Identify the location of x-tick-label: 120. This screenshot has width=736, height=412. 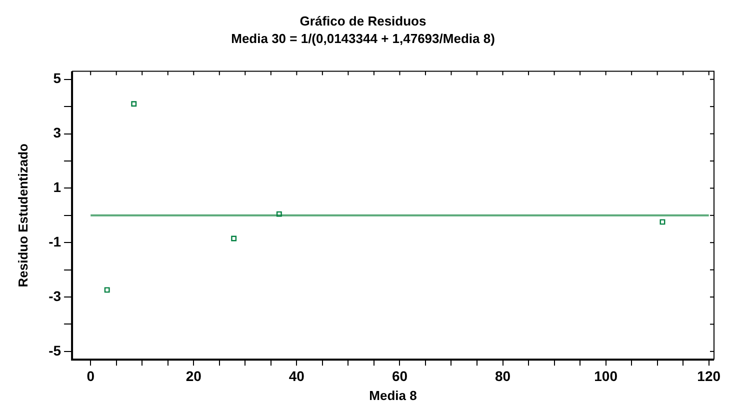
(709, 376).